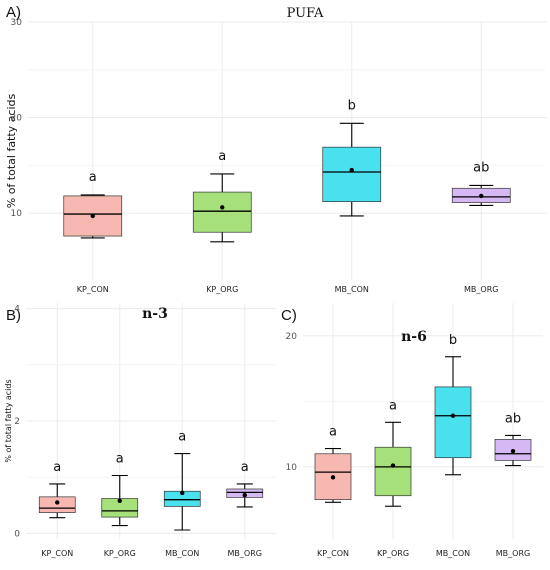 The width and height of the screenshot is (550, 570). I want to click on chart-title: PUFA, so click(305, 13).